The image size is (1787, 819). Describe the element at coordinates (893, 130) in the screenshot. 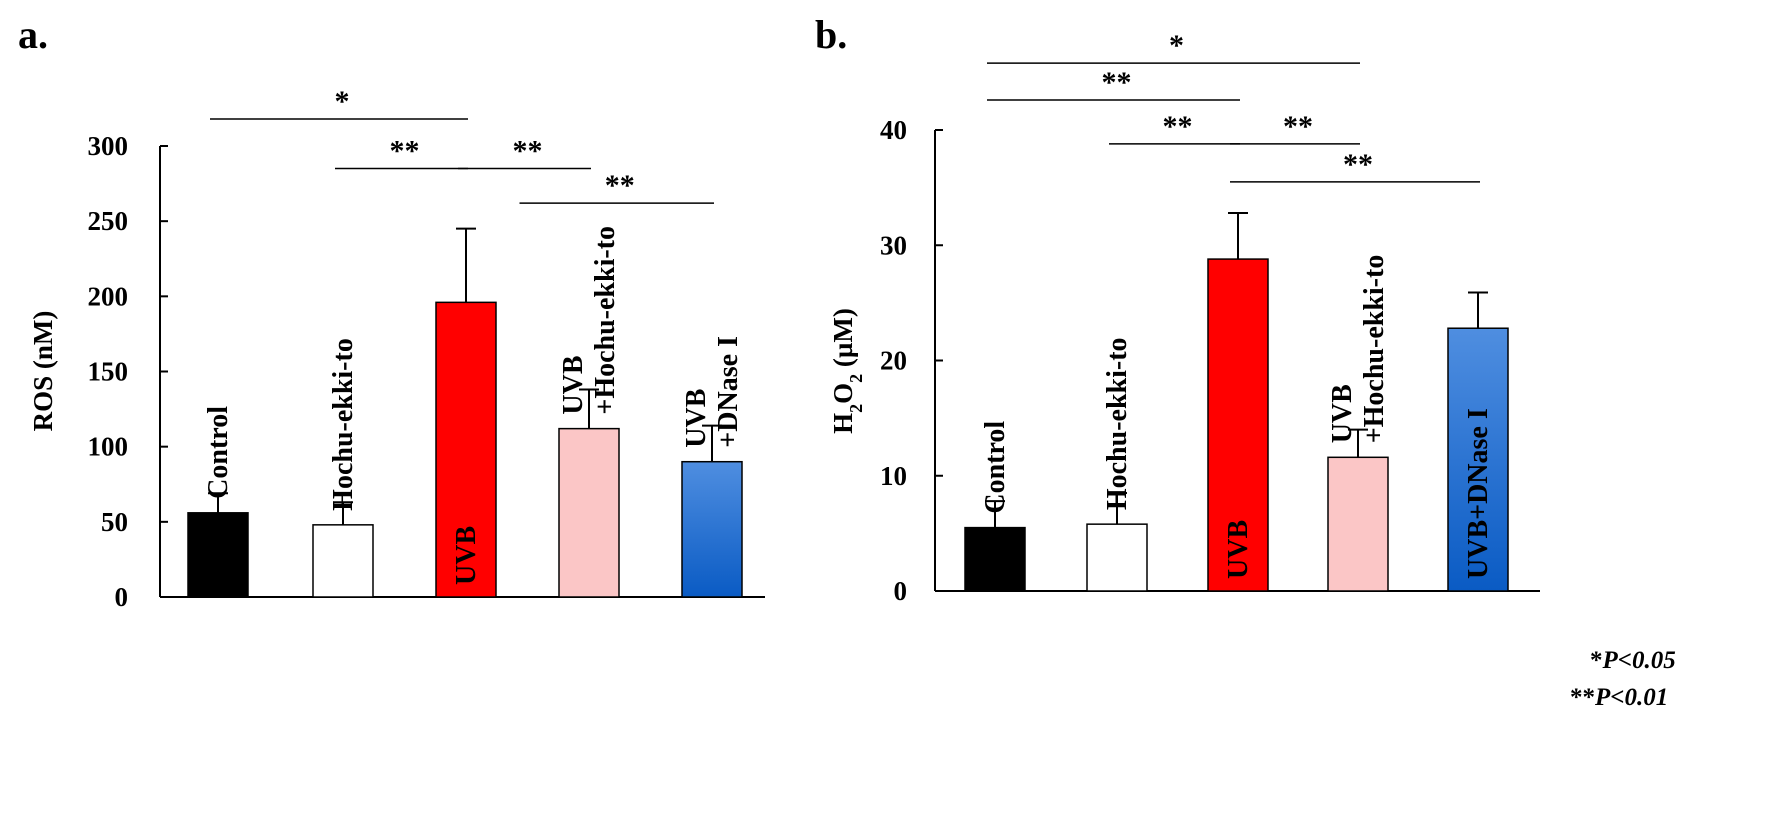

I see `y-tick-label: 40` at that location.